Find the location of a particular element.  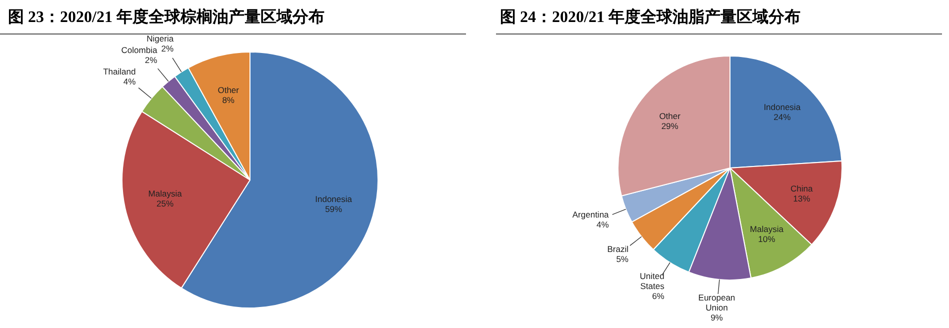

slice-label: European Union is located at coordinates (717, 302).